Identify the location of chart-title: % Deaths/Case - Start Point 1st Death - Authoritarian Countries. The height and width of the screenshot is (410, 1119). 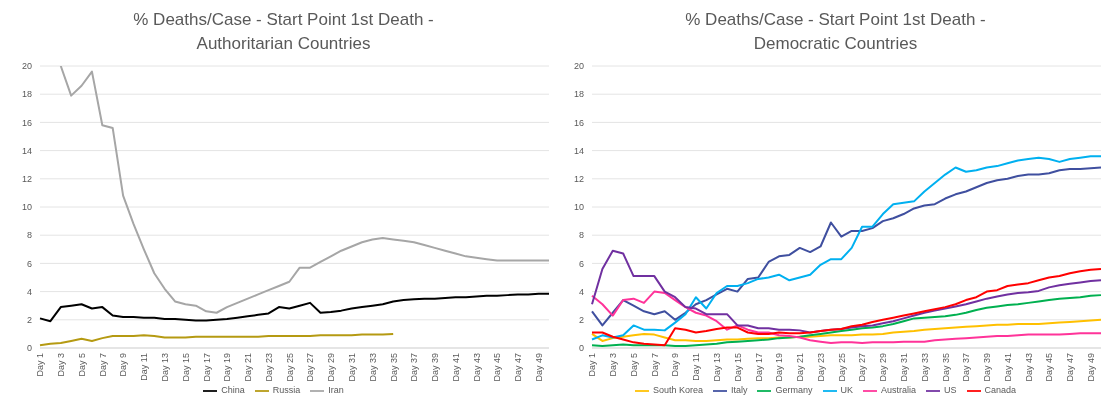
(283, 32).